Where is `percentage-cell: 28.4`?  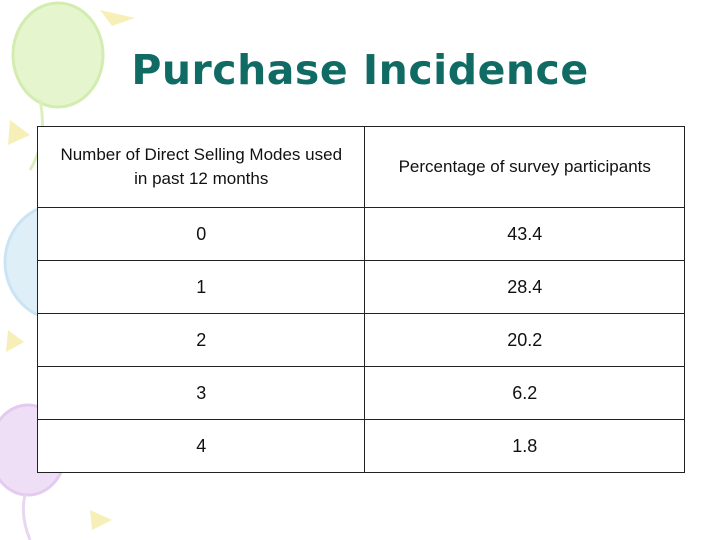
percentage-cell: 28.4 is located at coordinates (524, 287).